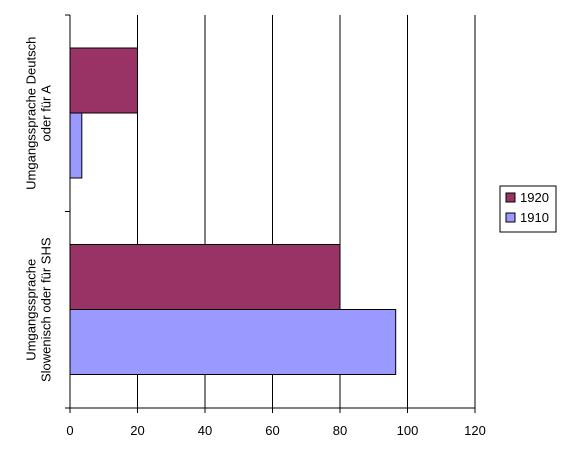 This screenshot has height=459, width=567. What do you see at coordinates (205, 430) in the screenshot?
I see `x-tick-label: 40` at bounding box center [205, 430].